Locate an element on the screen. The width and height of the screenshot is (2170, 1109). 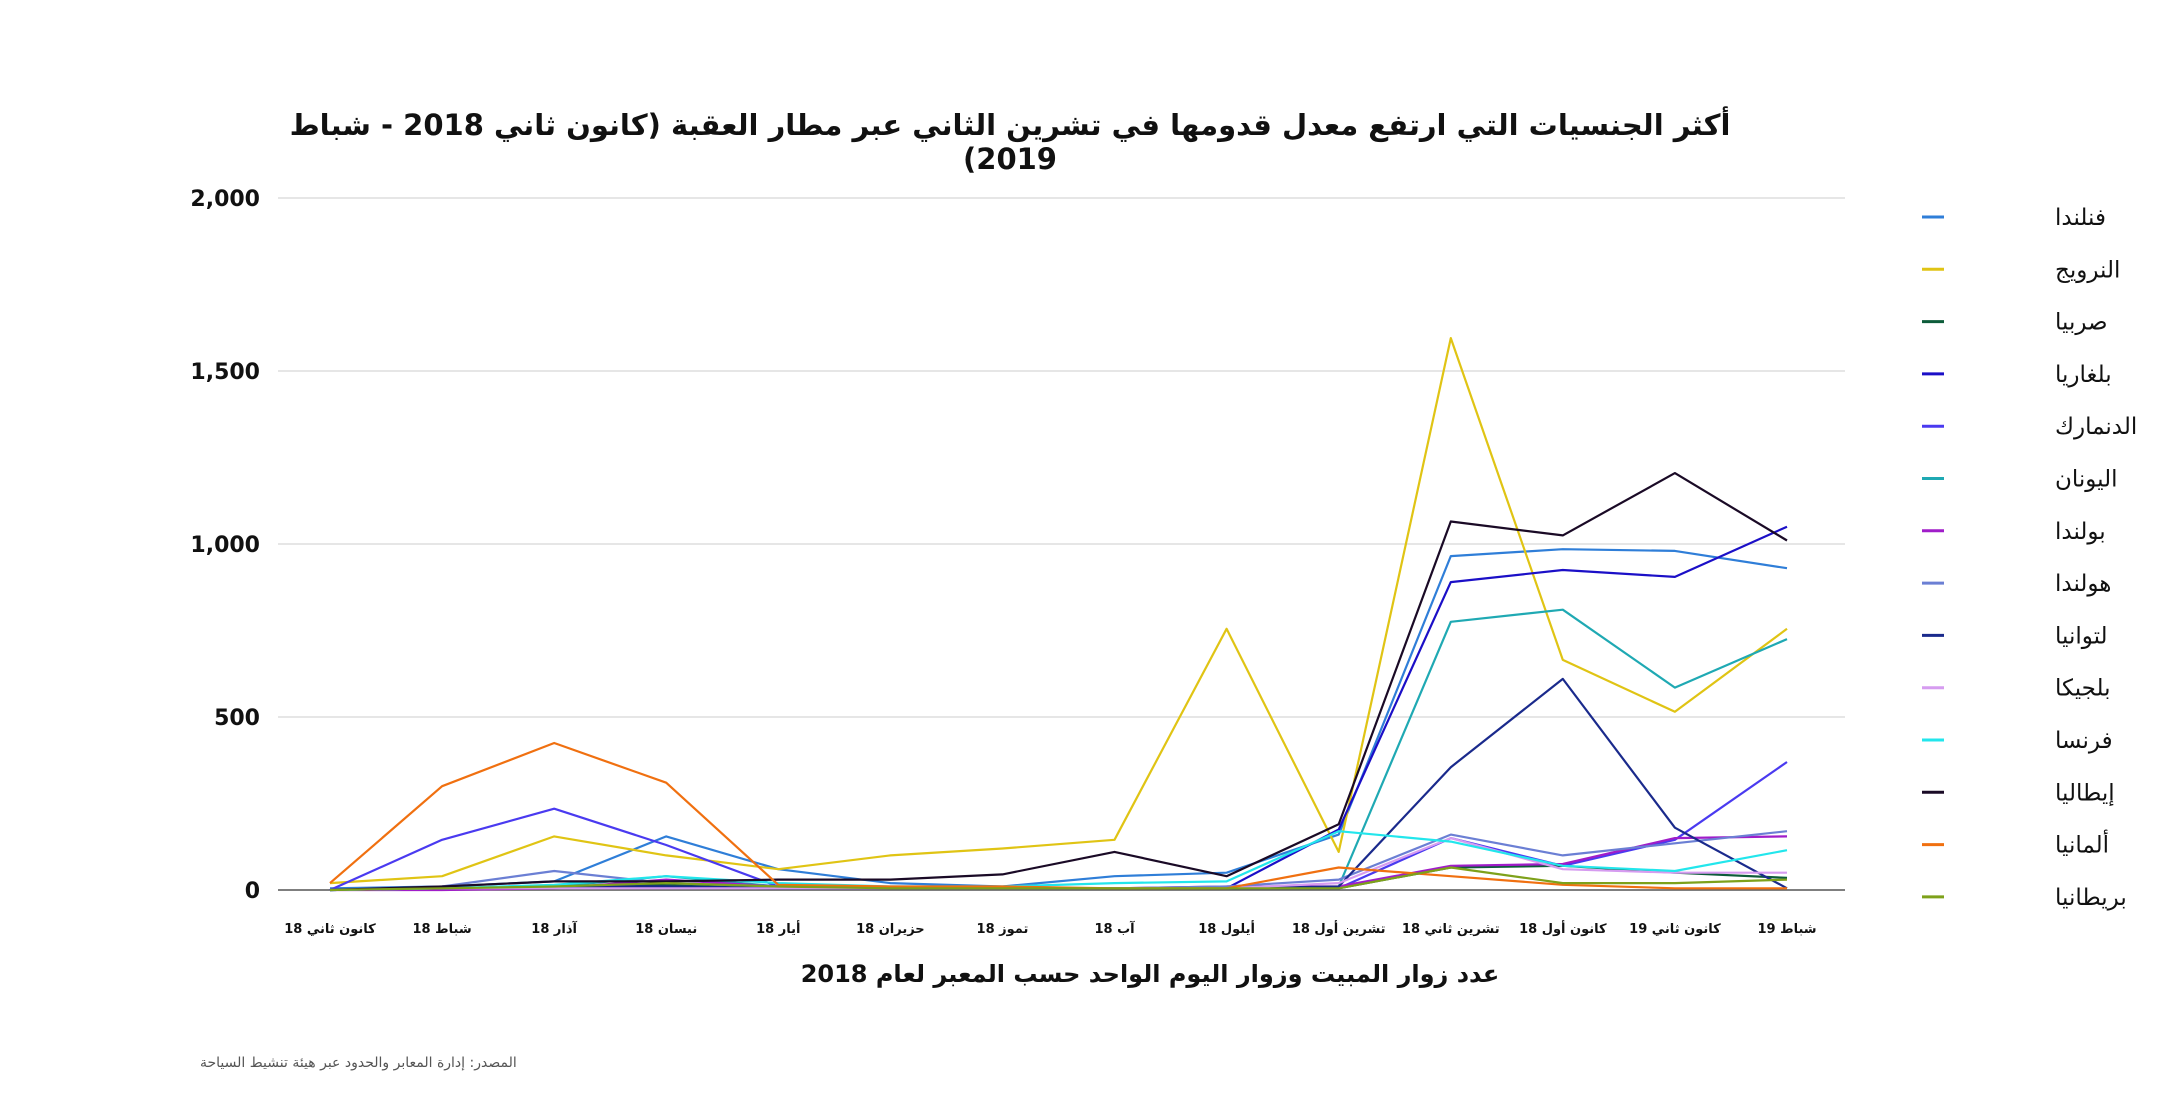
legend-label: بولندا is located at coordinates (2080, 532).